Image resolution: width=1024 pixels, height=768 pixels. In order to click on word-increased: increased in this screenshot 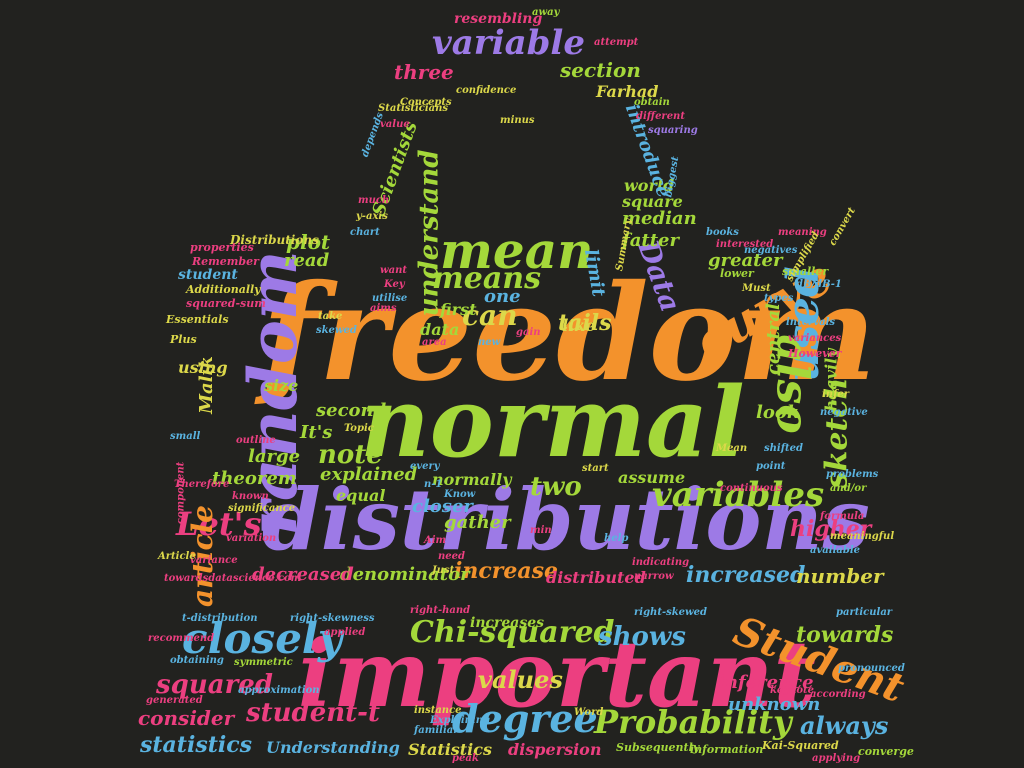, I will do `click(746, 575)`.